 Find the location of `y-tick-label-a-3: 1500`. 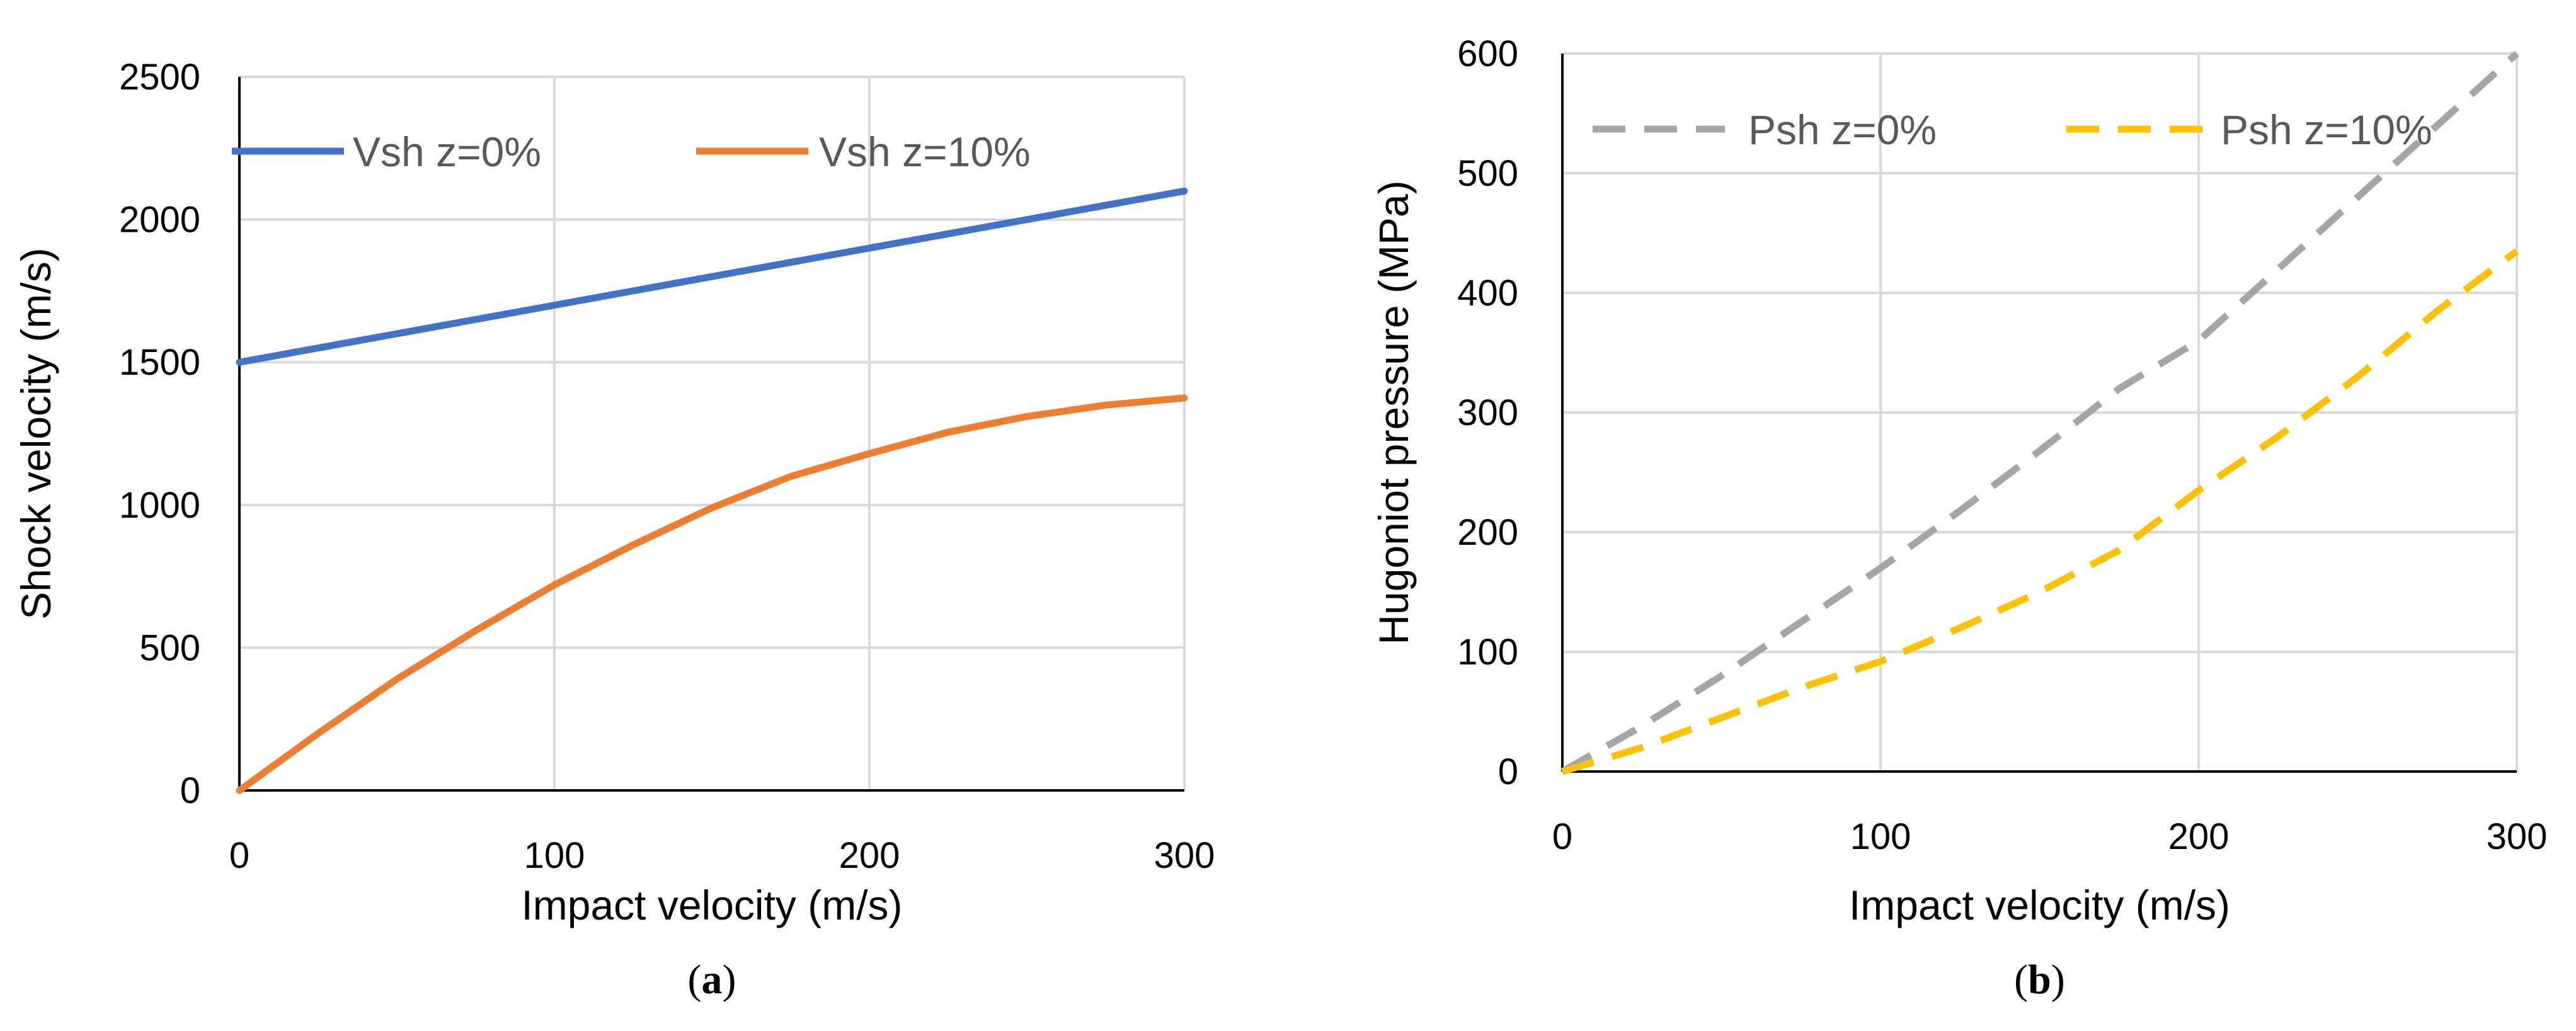

y-tick-label-a-3: 1500 is located at coordinates (160, 362).